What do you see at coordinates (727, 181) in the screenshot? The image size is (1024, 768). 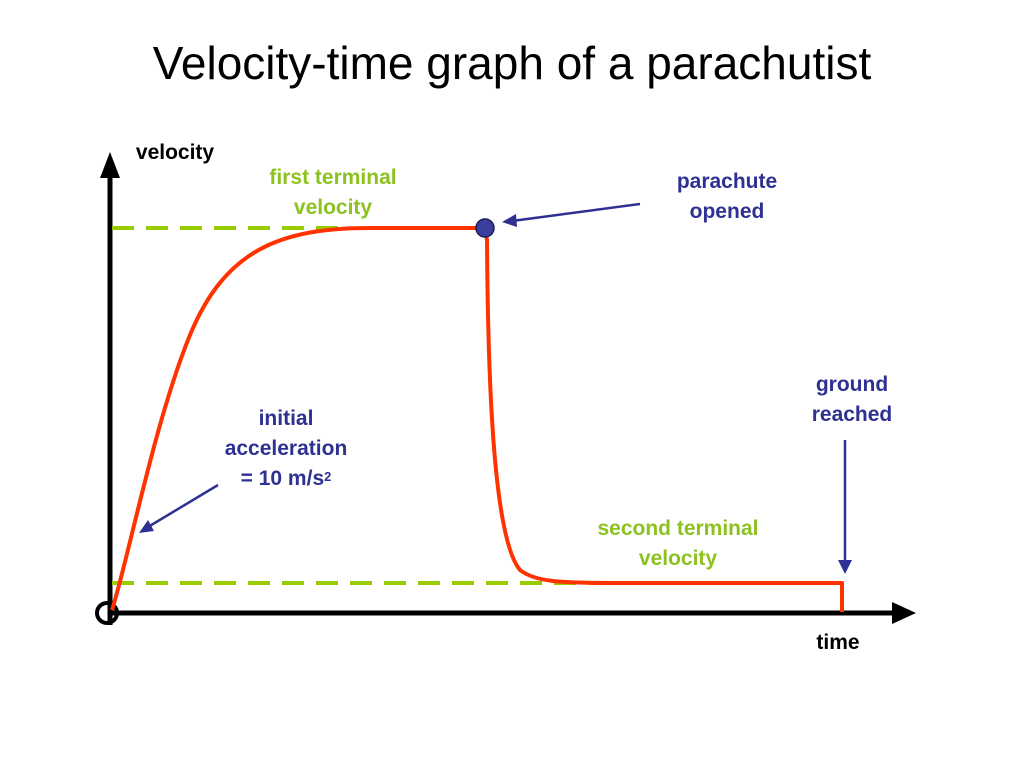 I see `parachute-line1: parachute` at bounding box center [727, 181].